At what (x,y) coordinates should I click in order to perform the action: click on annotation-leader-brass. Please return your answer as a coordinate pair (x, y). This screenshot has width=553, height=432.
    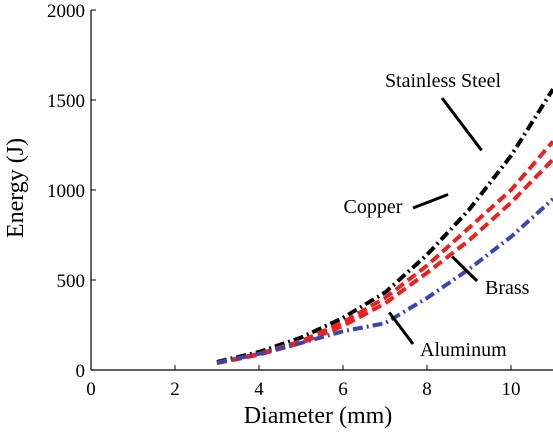
    Looking at the image, I should click on (465, 269).